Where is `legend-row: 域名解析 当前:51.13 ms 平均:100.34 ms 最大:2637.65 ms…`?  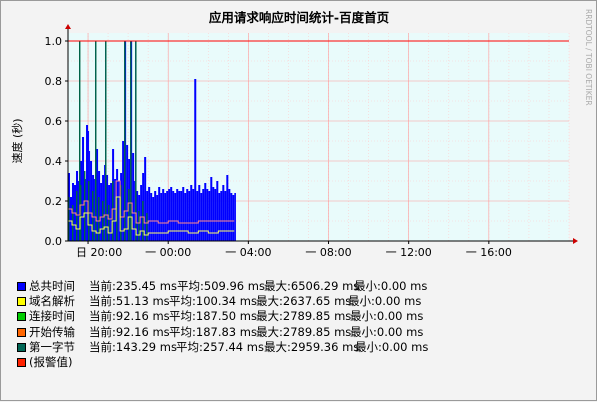 legend-row: 域名解析 当前:51.13 ms 平均:100.34 ms 最大:2637.65 ms… is located at coordinates (297, 301).